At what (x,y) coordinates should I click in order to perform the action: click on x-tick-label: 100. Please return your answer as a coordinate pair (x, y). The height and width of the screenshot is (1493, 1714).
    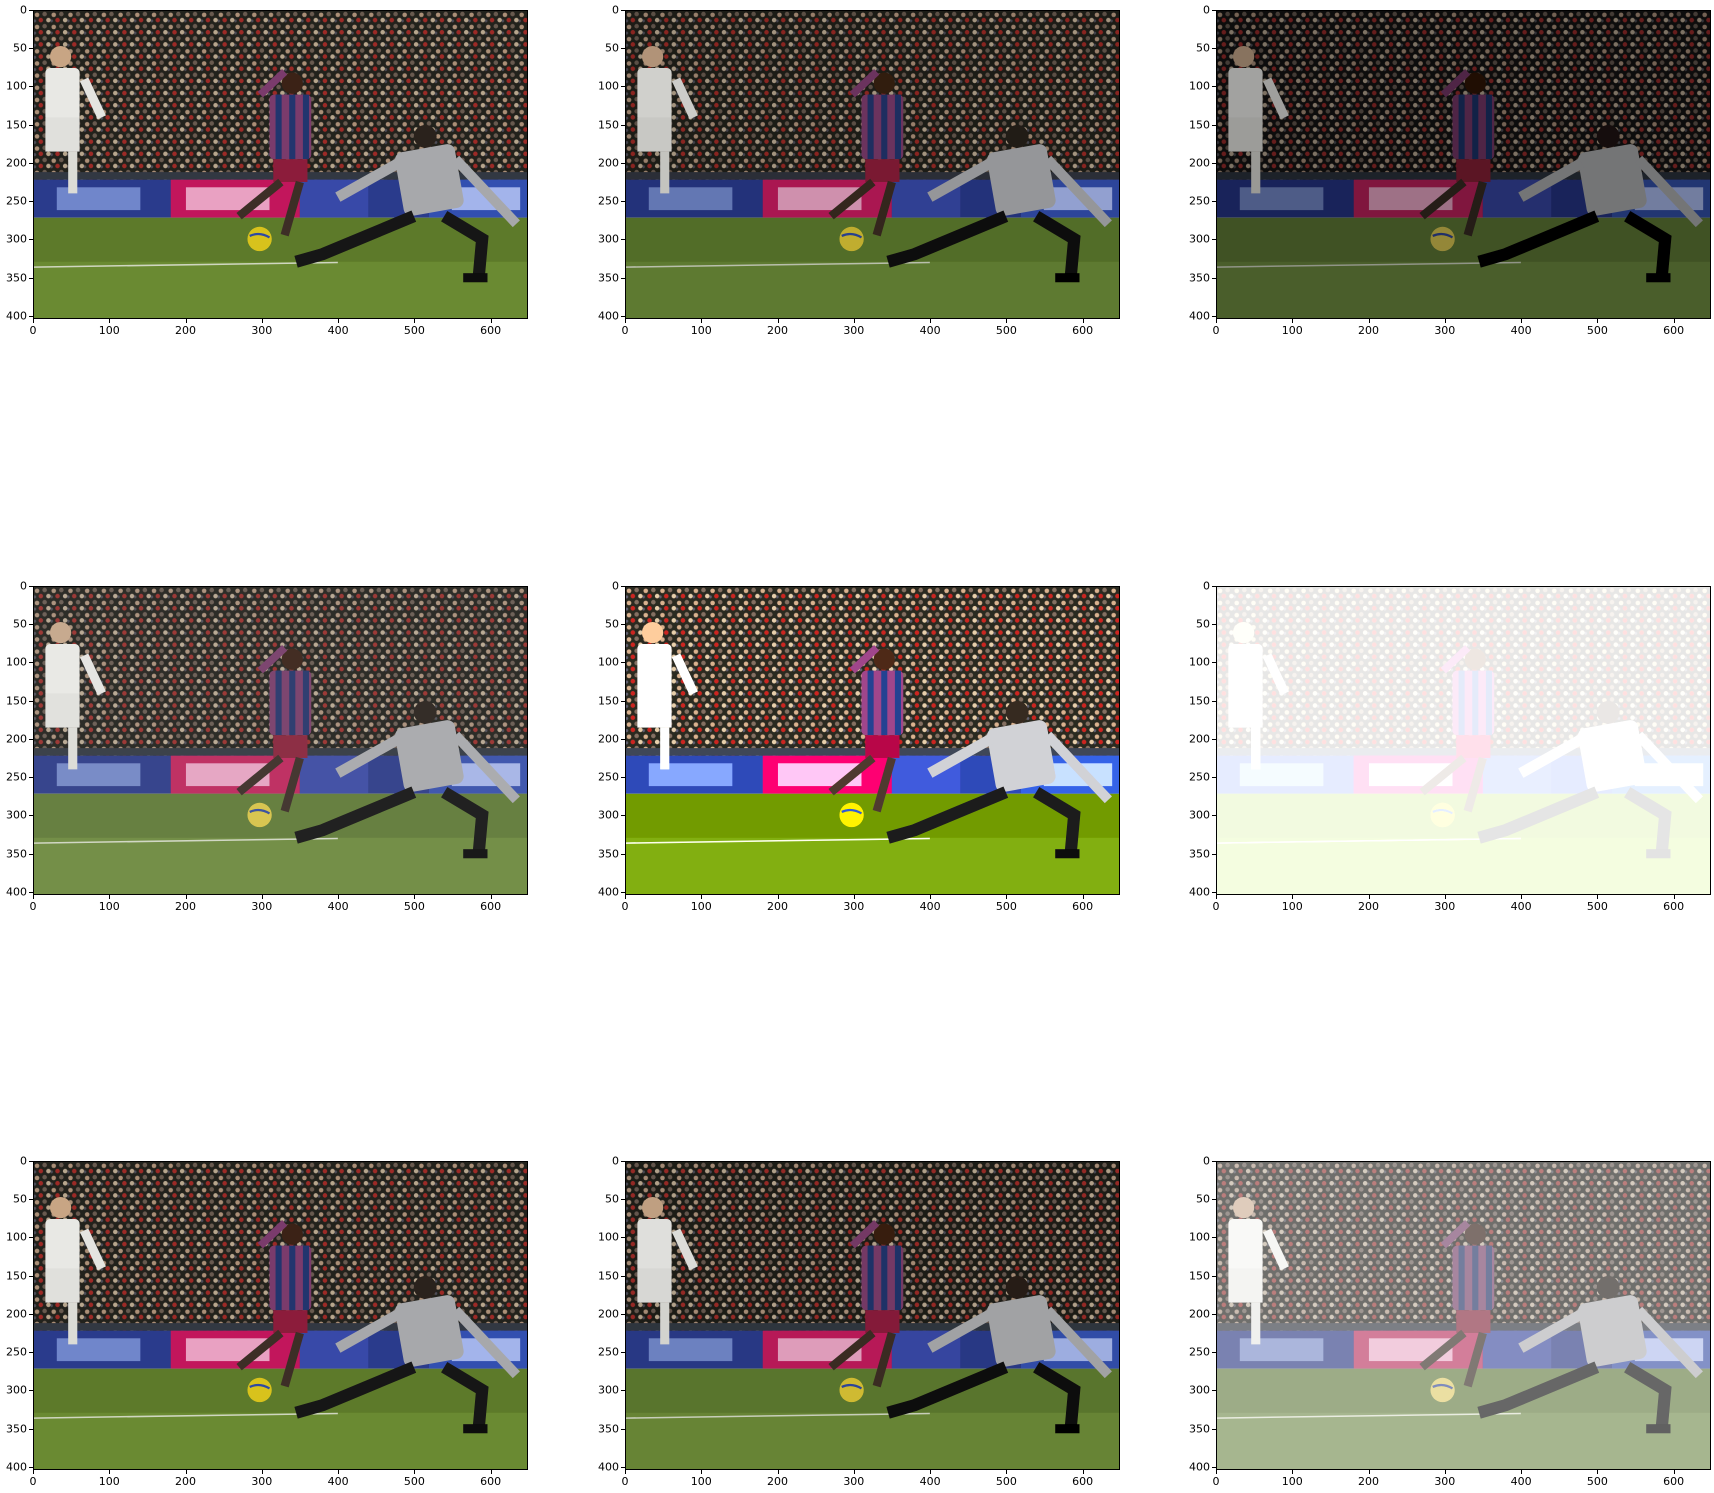
    Looking at the image, I should click on (109, 330).